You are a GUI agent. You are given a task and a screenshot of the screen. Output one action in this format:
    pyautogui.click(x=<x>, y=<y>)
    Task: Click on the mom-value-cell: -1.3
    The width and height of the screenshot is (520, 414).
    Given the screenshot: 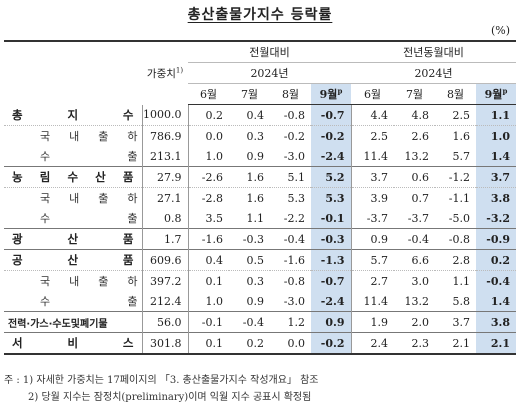 What is the action you would take?
    pyautogui.click(x=331, y=260)
    